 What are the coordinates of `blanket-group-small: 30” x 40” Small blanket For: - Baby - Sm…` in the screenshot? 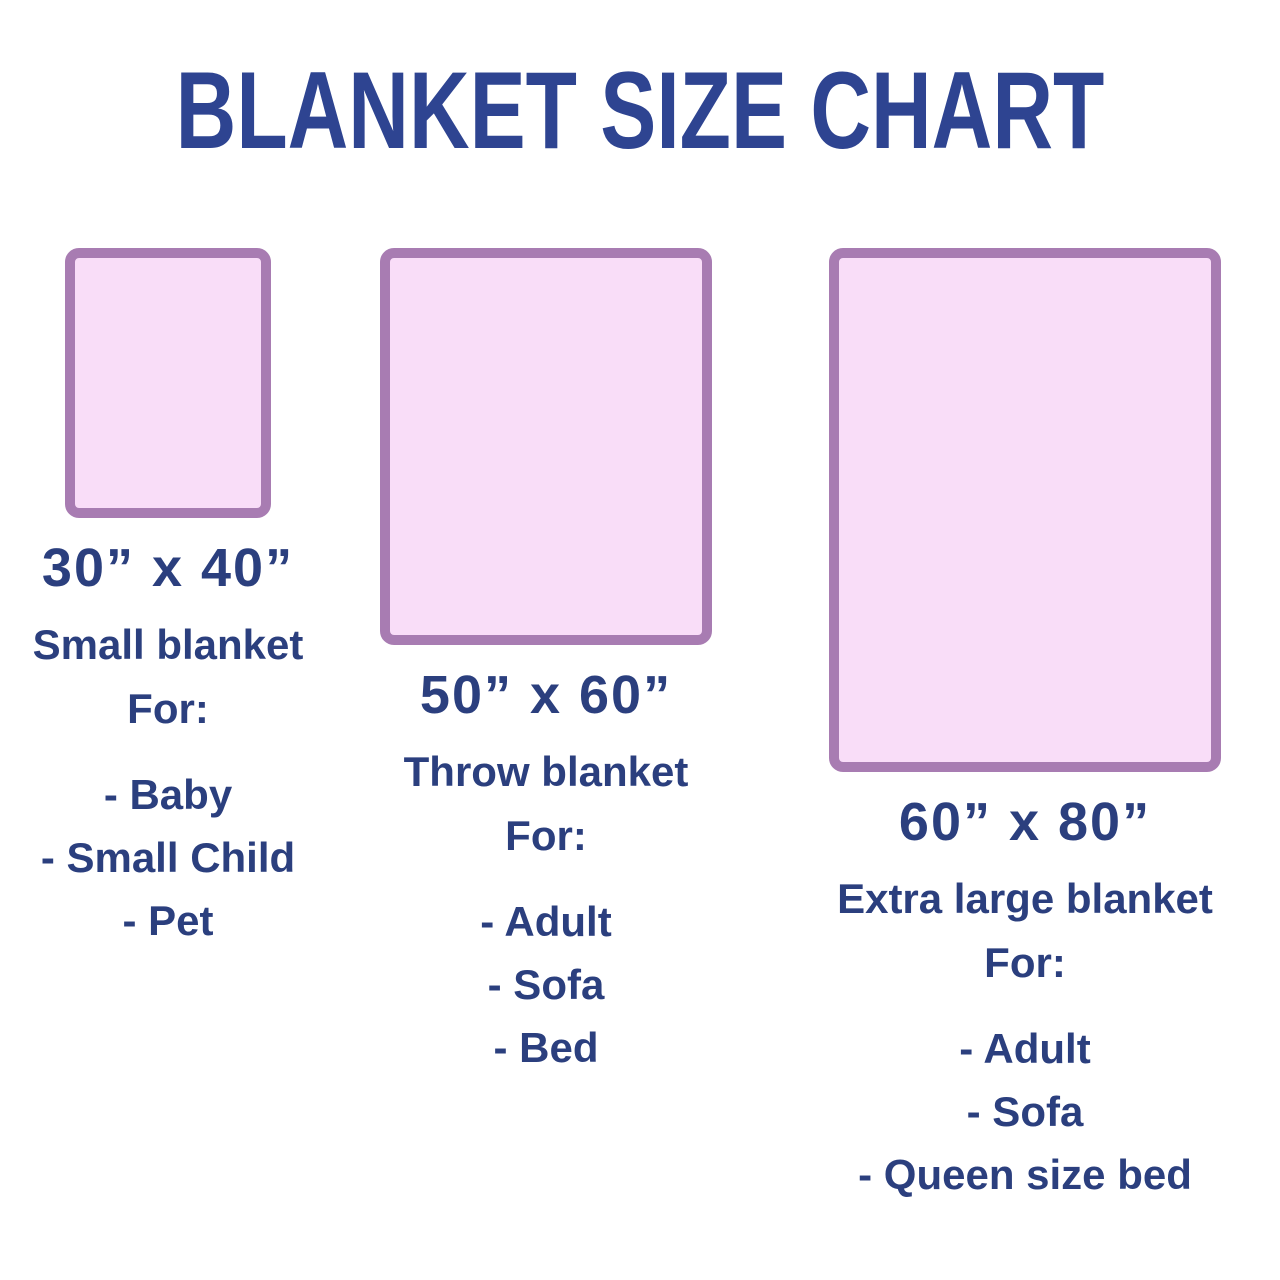 It's located at (168, 597).